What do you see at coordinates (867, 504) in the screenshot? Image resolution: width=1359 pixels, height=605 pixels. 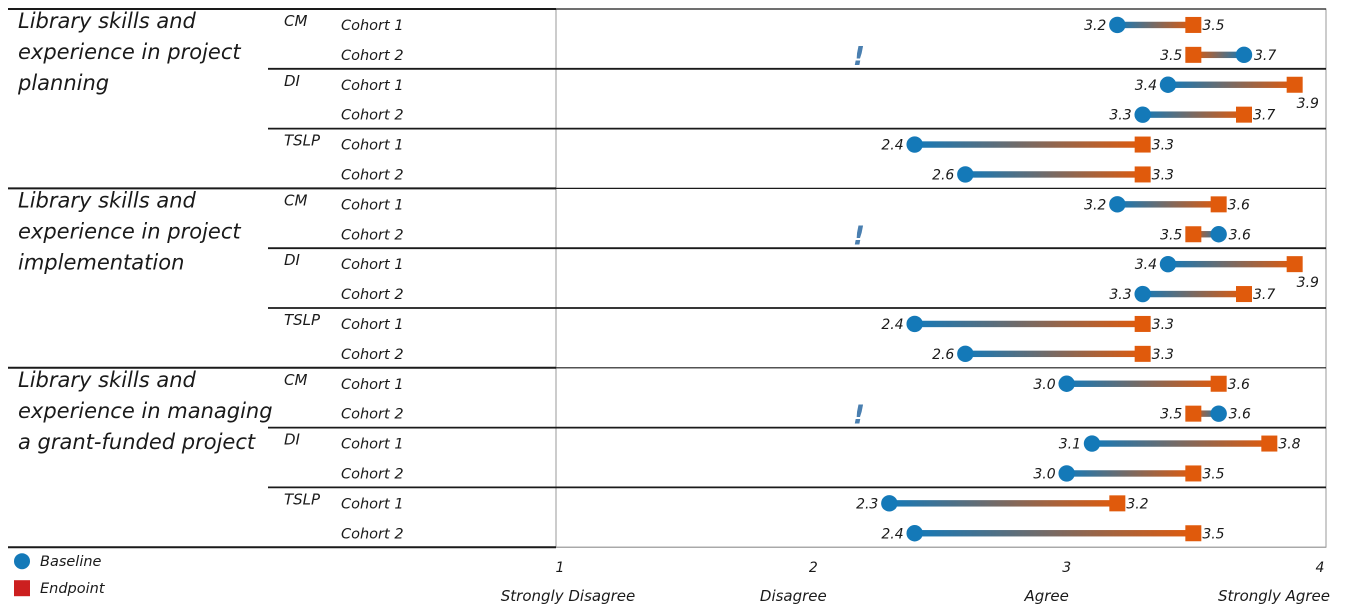 I see `baseline-value-label: 2.3` at bounding box center [867, 504].